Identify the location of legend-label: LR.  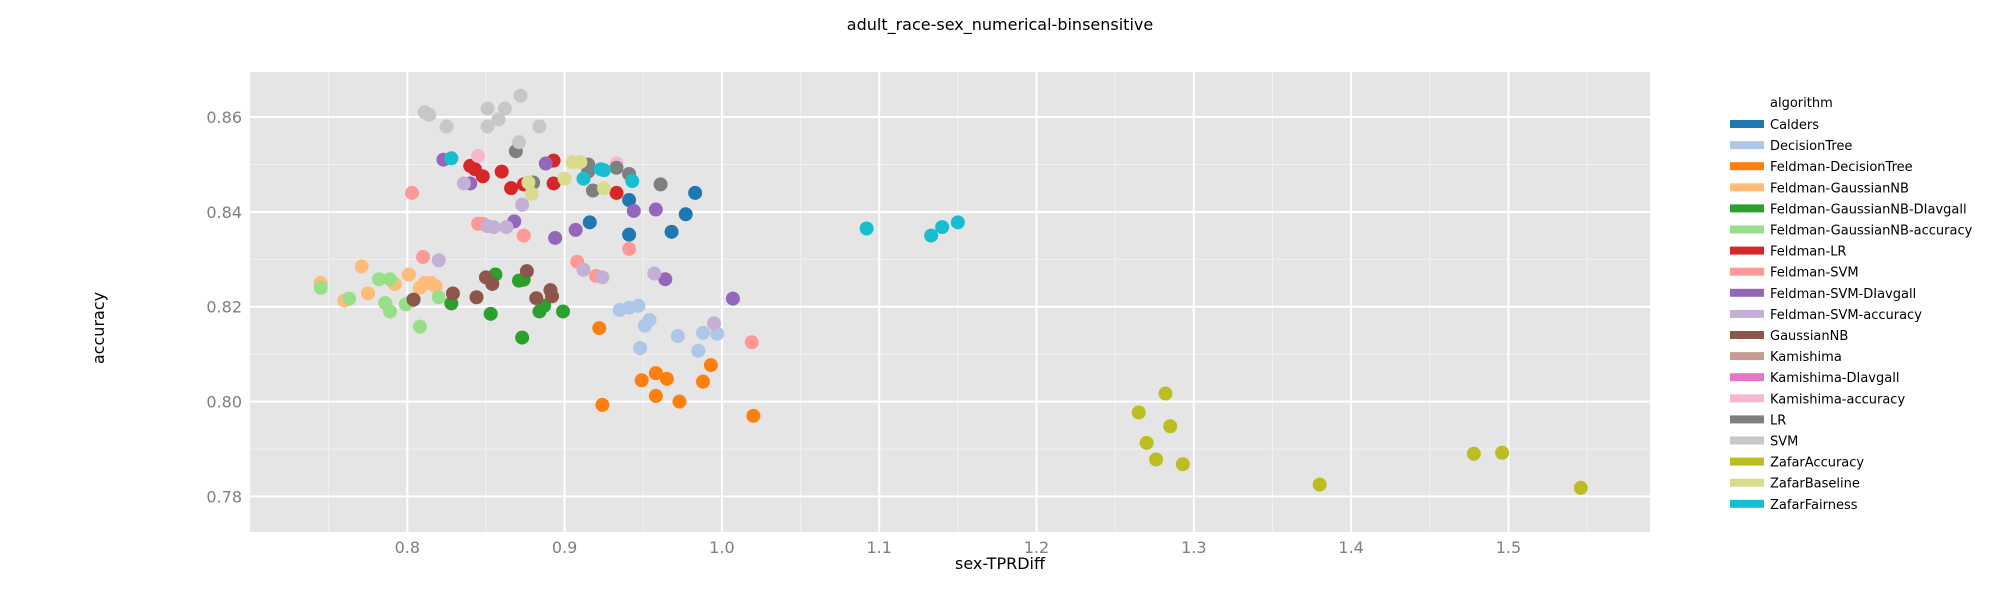
(1778, 420).